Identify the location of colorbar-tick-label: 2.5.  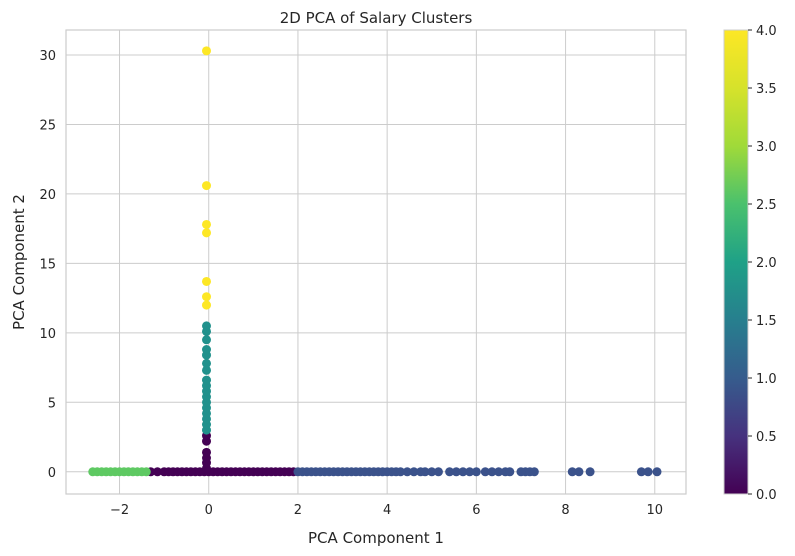
(766, 205).